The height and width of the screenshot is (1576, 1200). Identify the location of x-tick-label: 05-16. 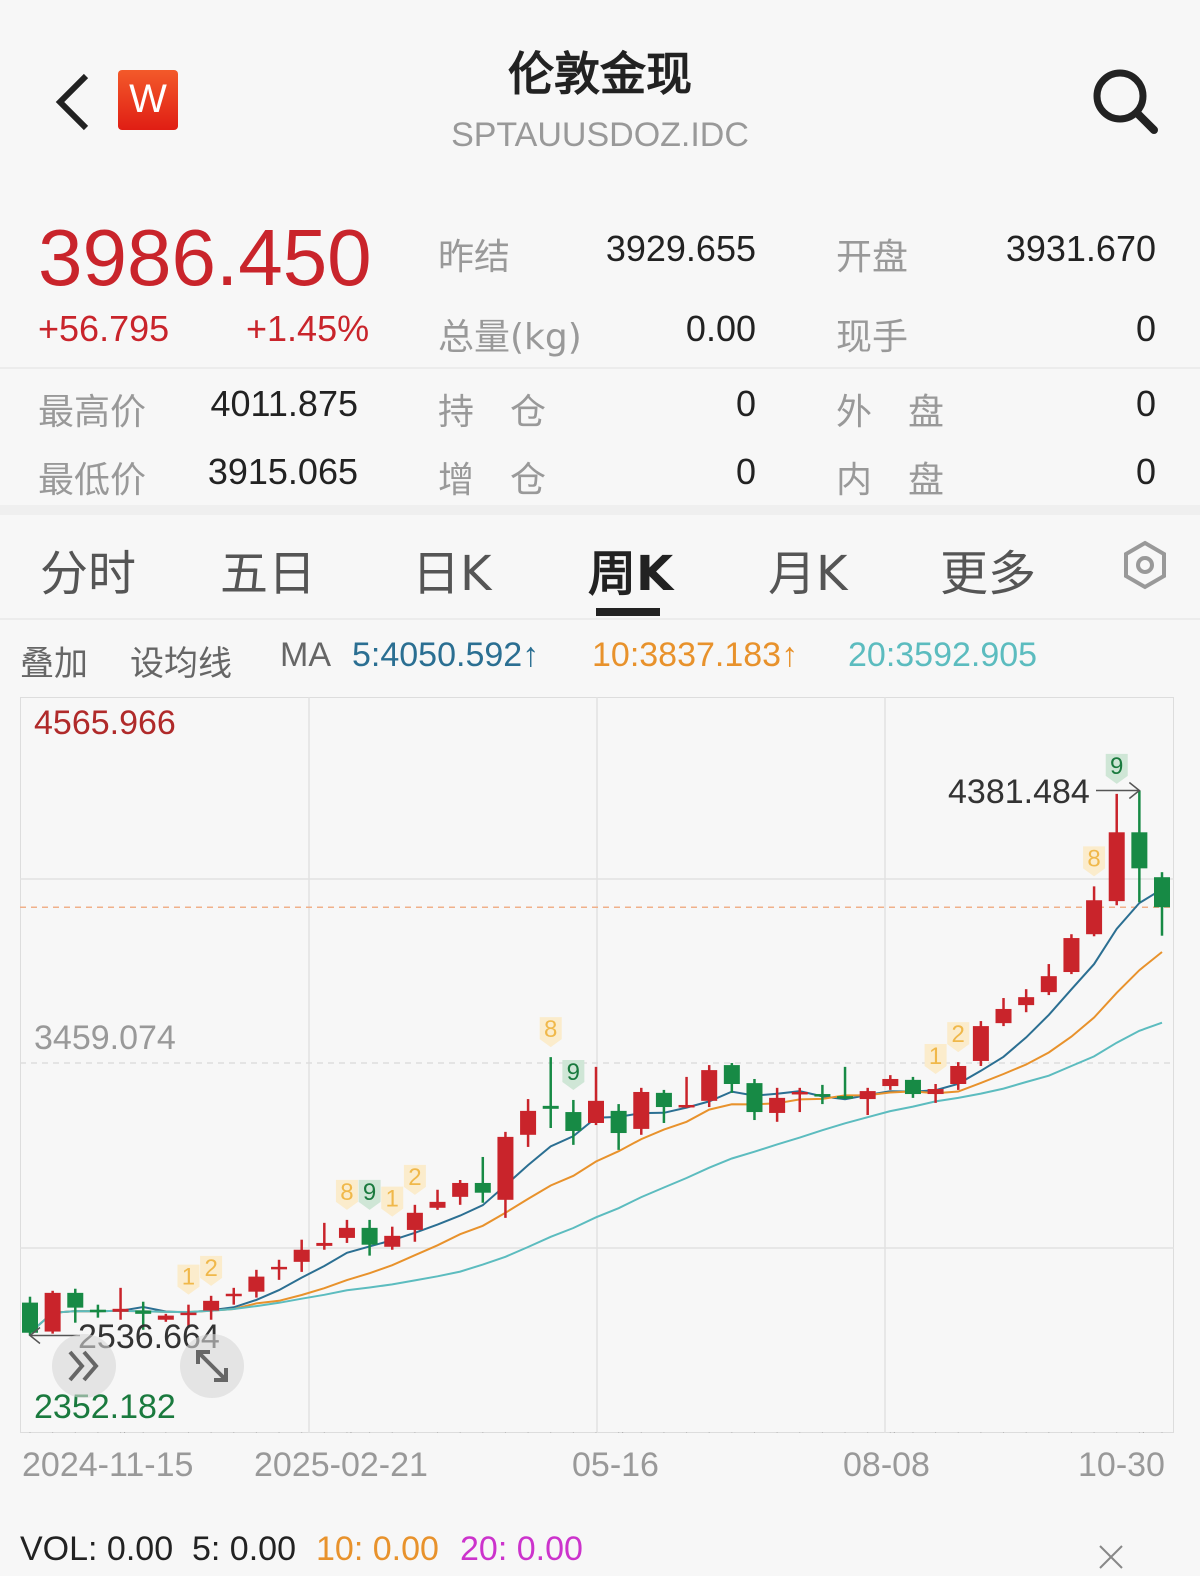
(615, 1465).